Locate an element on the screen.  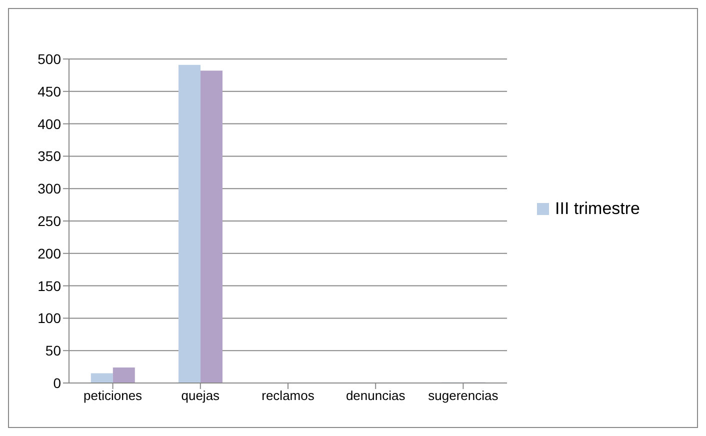
y-tick-label: 450 is located at coordinates (50, 91).